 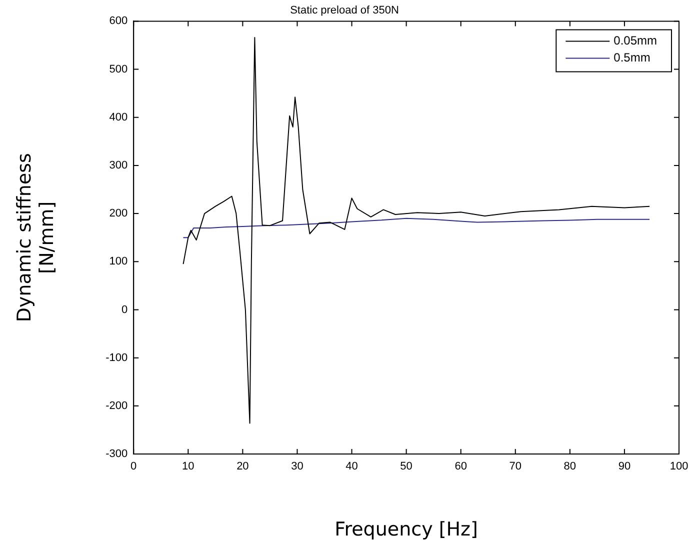 I want to click on x-tick-label: 50, so click(x=406, y=466).